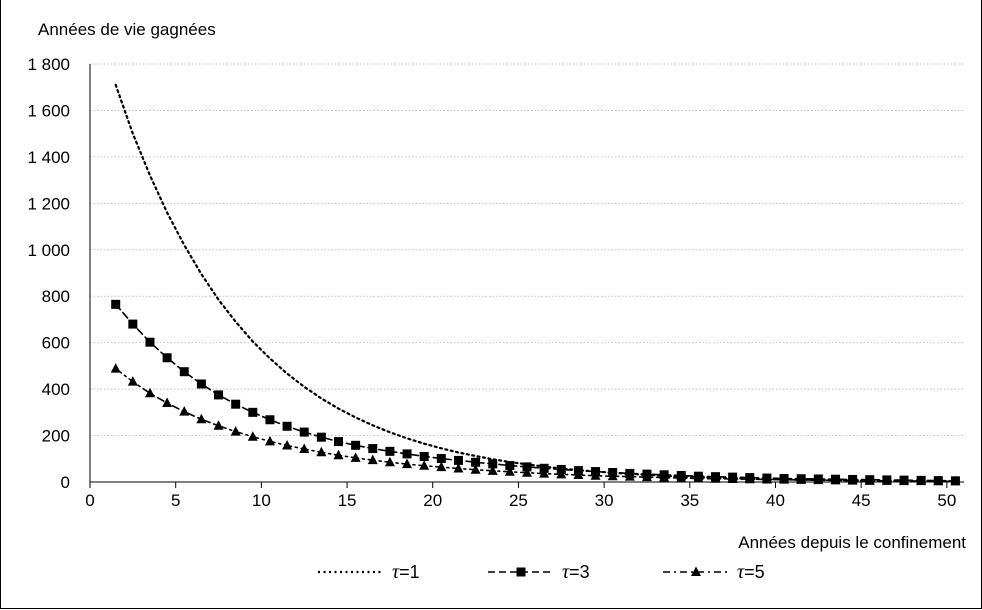 The image size is (982, 610). What do you see at coordinates (127, 29) in the screenshot?
I see `y-axis-label: Années de vie gagnées` at bounding box center [127, 29].